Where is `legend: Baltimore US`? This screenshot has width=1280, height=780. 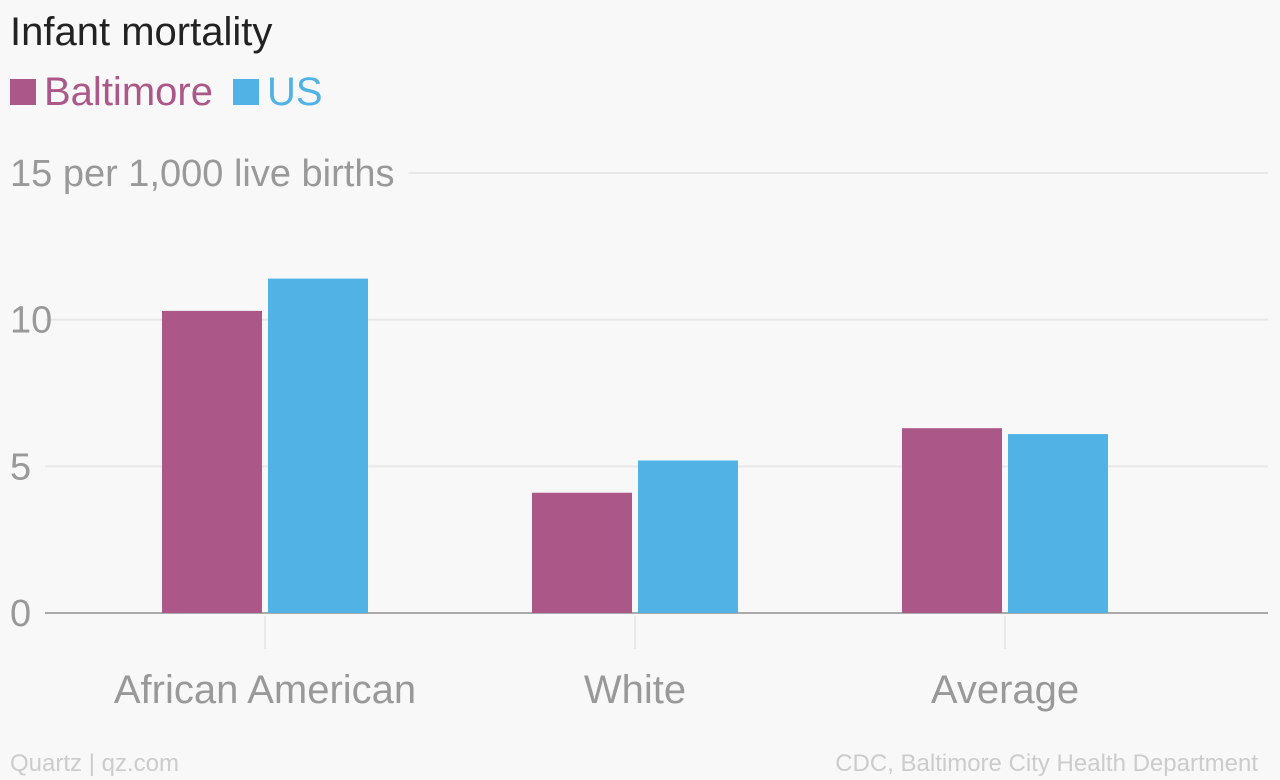
legend: Baltimore US is located at coordinates (176, 92).